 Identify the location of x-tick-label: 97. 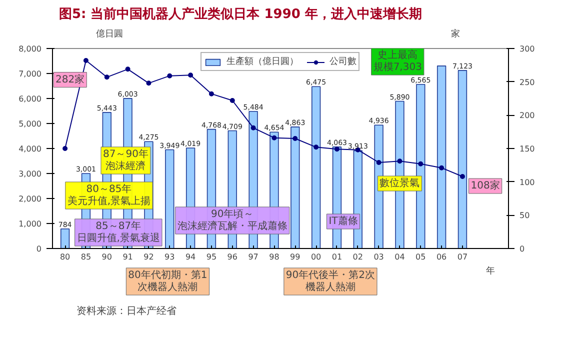
(253, 257).